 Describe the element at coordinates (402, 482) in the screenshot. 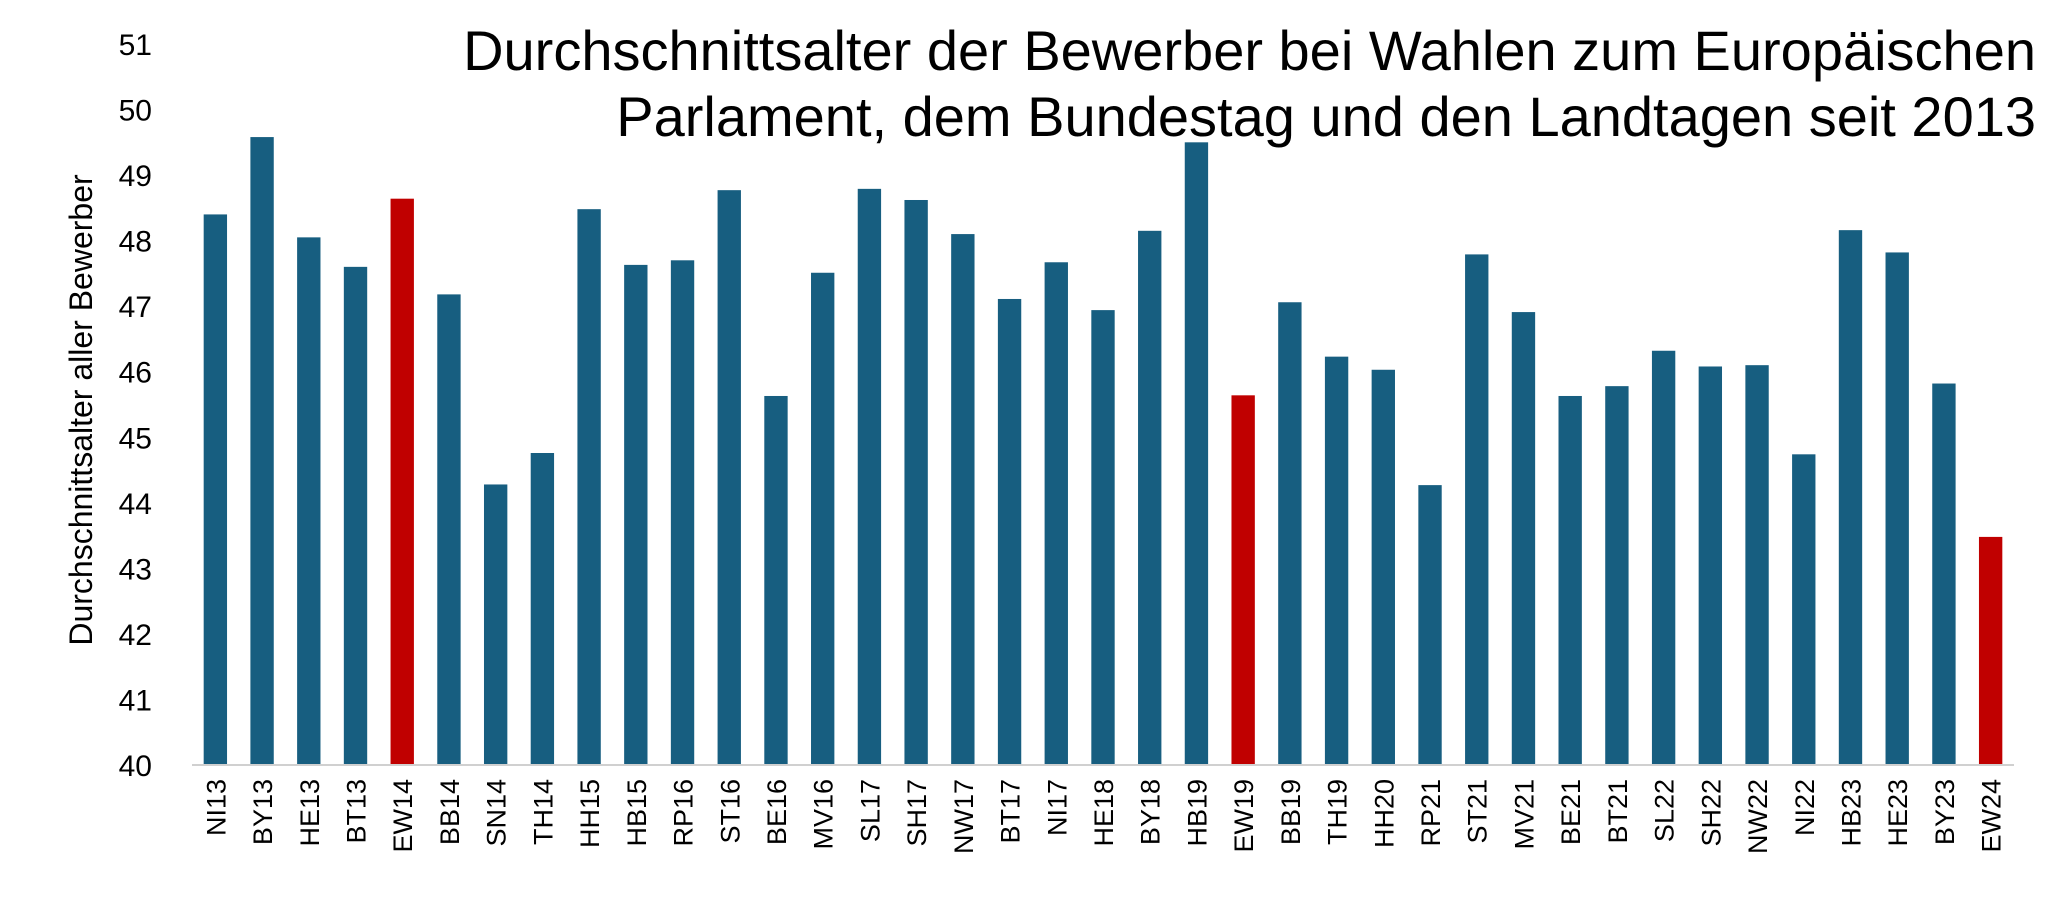

I see `bar-ew14` at that location.